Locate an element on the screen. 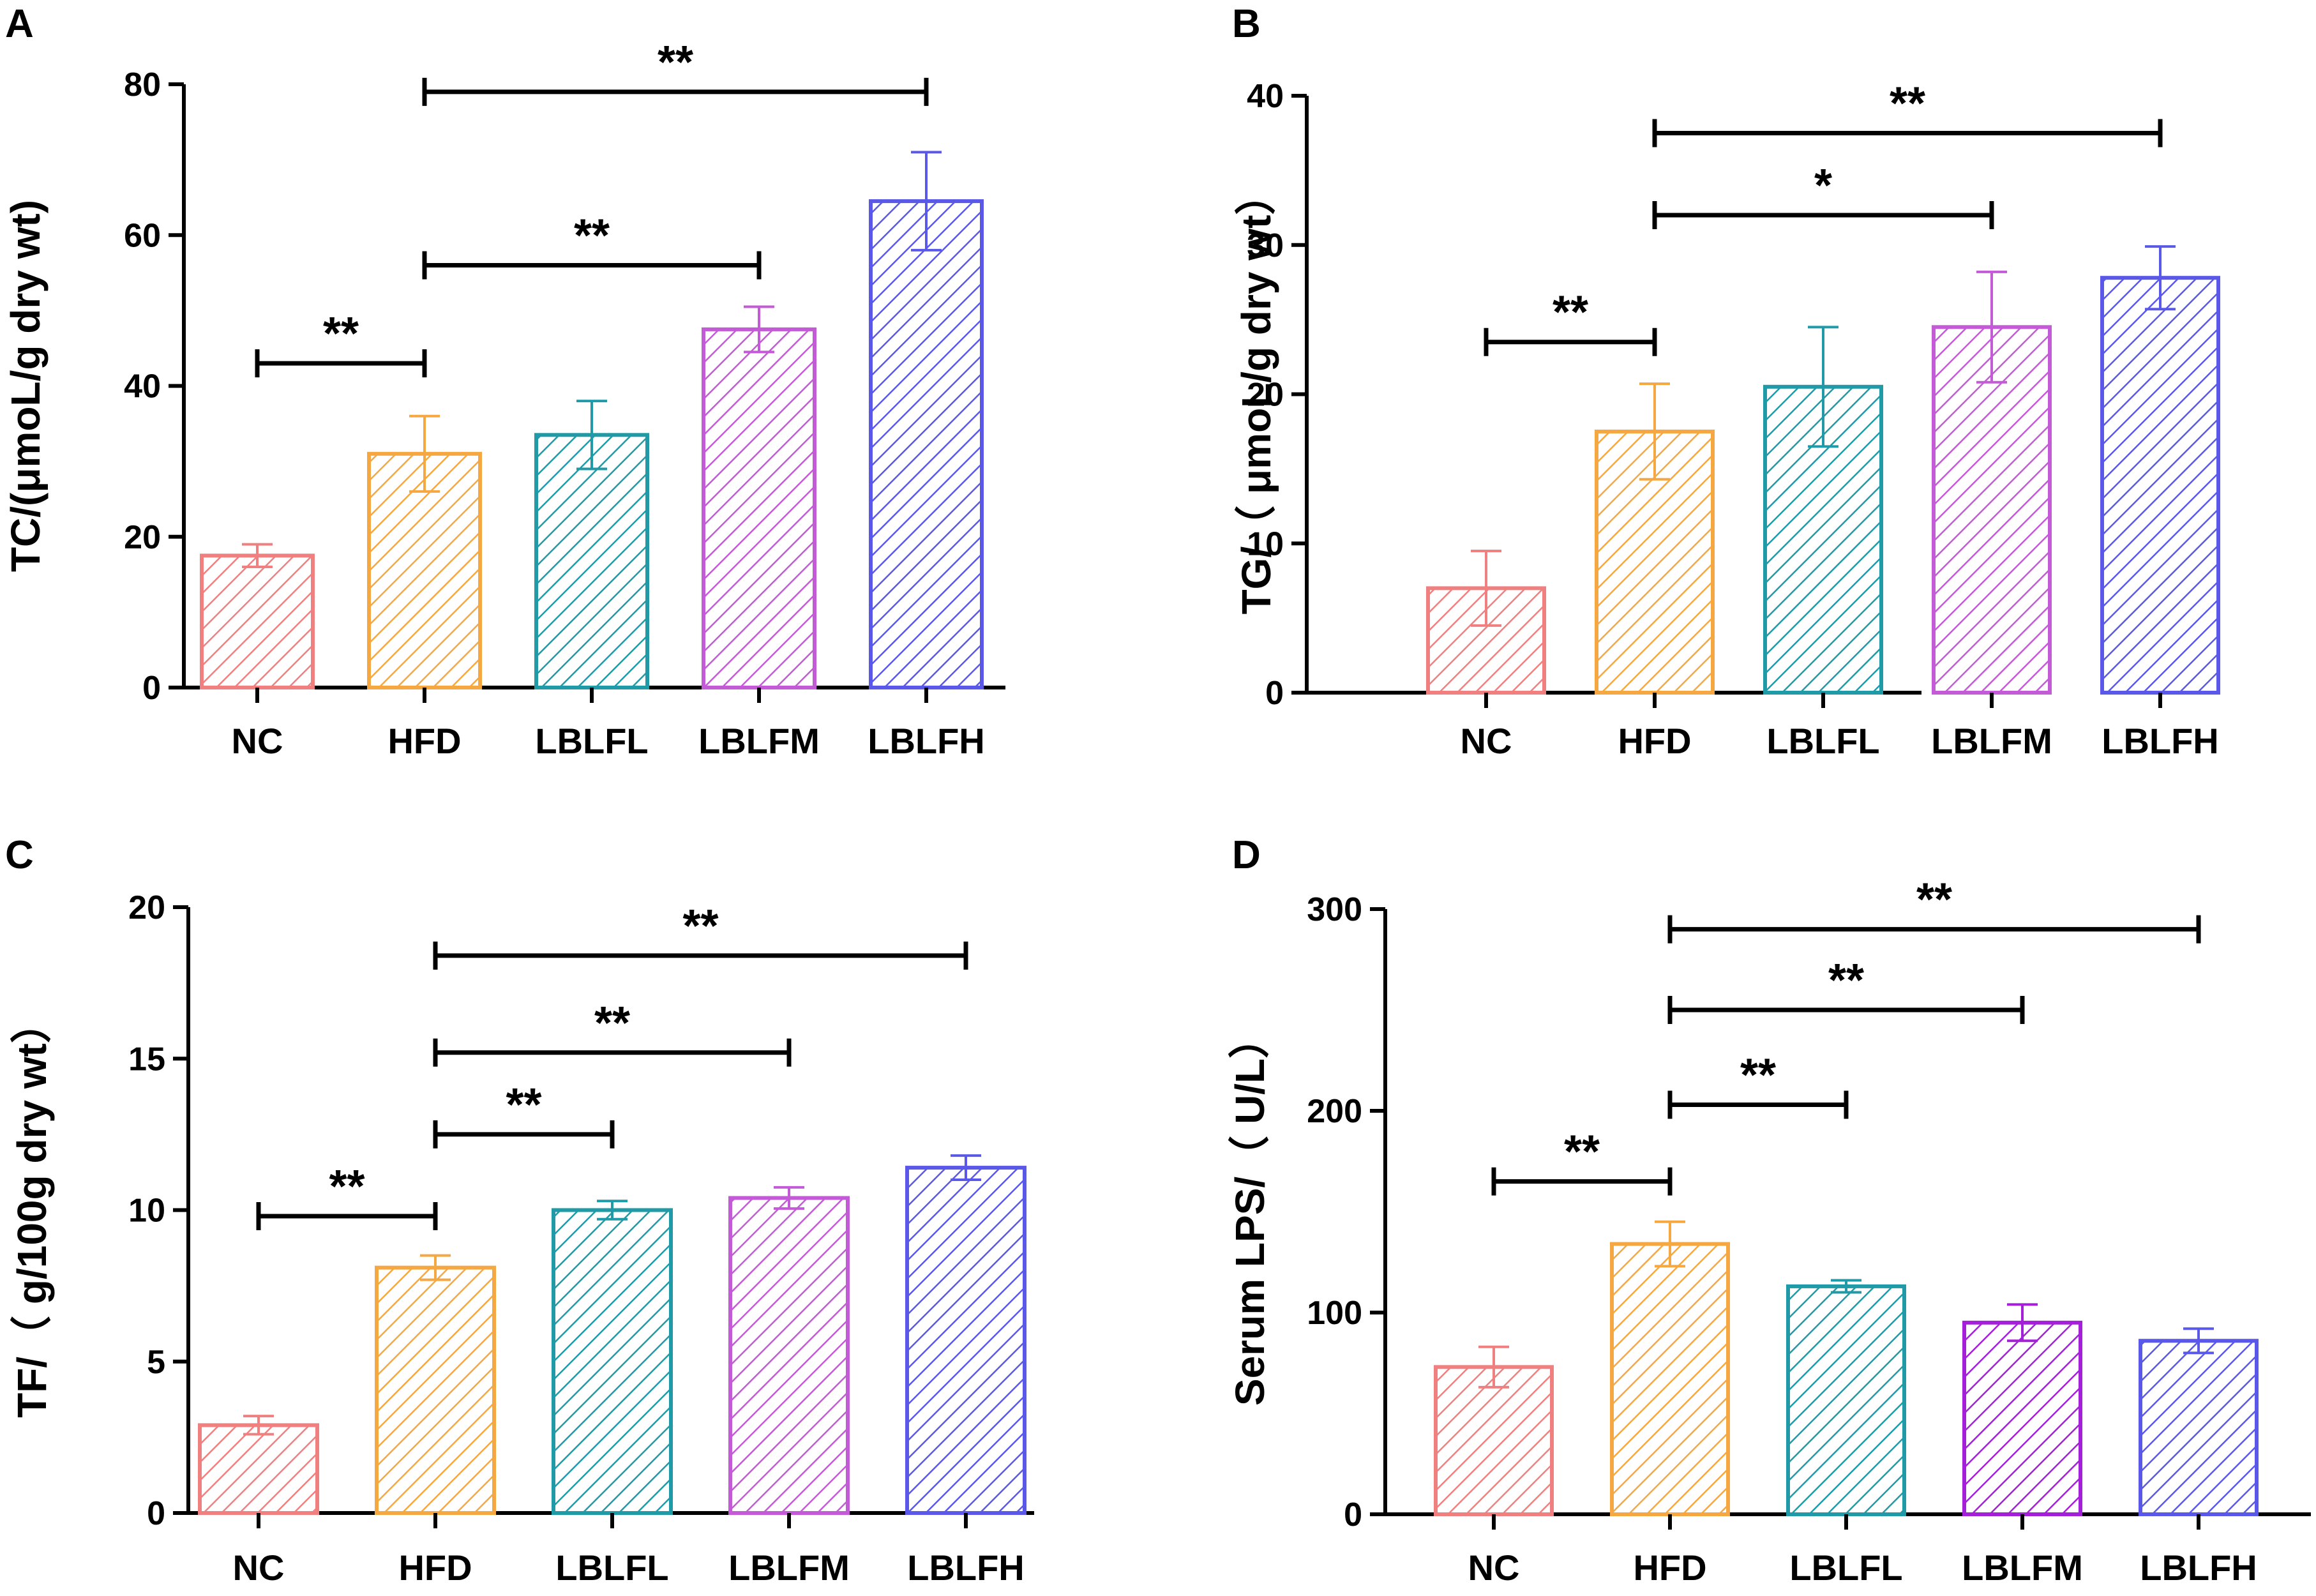  panel-letter: B is located at coordinates (1246, 24).